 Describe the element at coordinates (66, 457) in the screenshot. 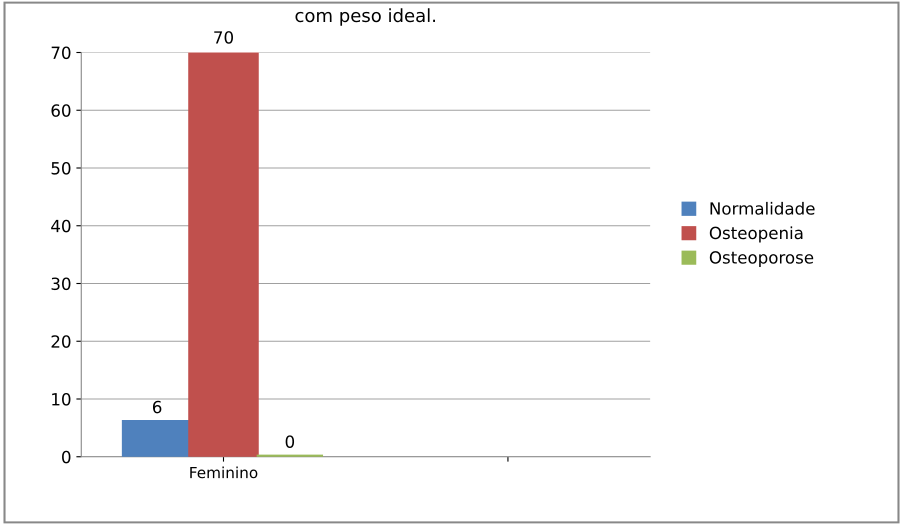

I see `y-tick-label: 0` at that location.